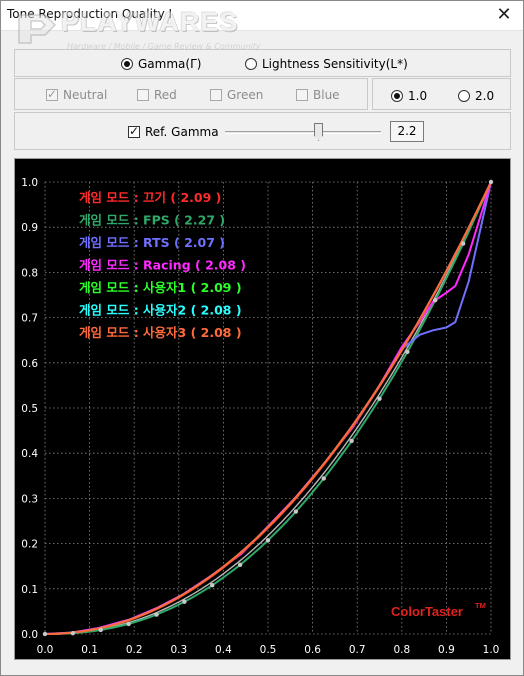 This screenshot has width=524, height=676. I want to click on mode-group: Gamma(Γ) Lightness Sensitivity(L*), so click(262, 63).